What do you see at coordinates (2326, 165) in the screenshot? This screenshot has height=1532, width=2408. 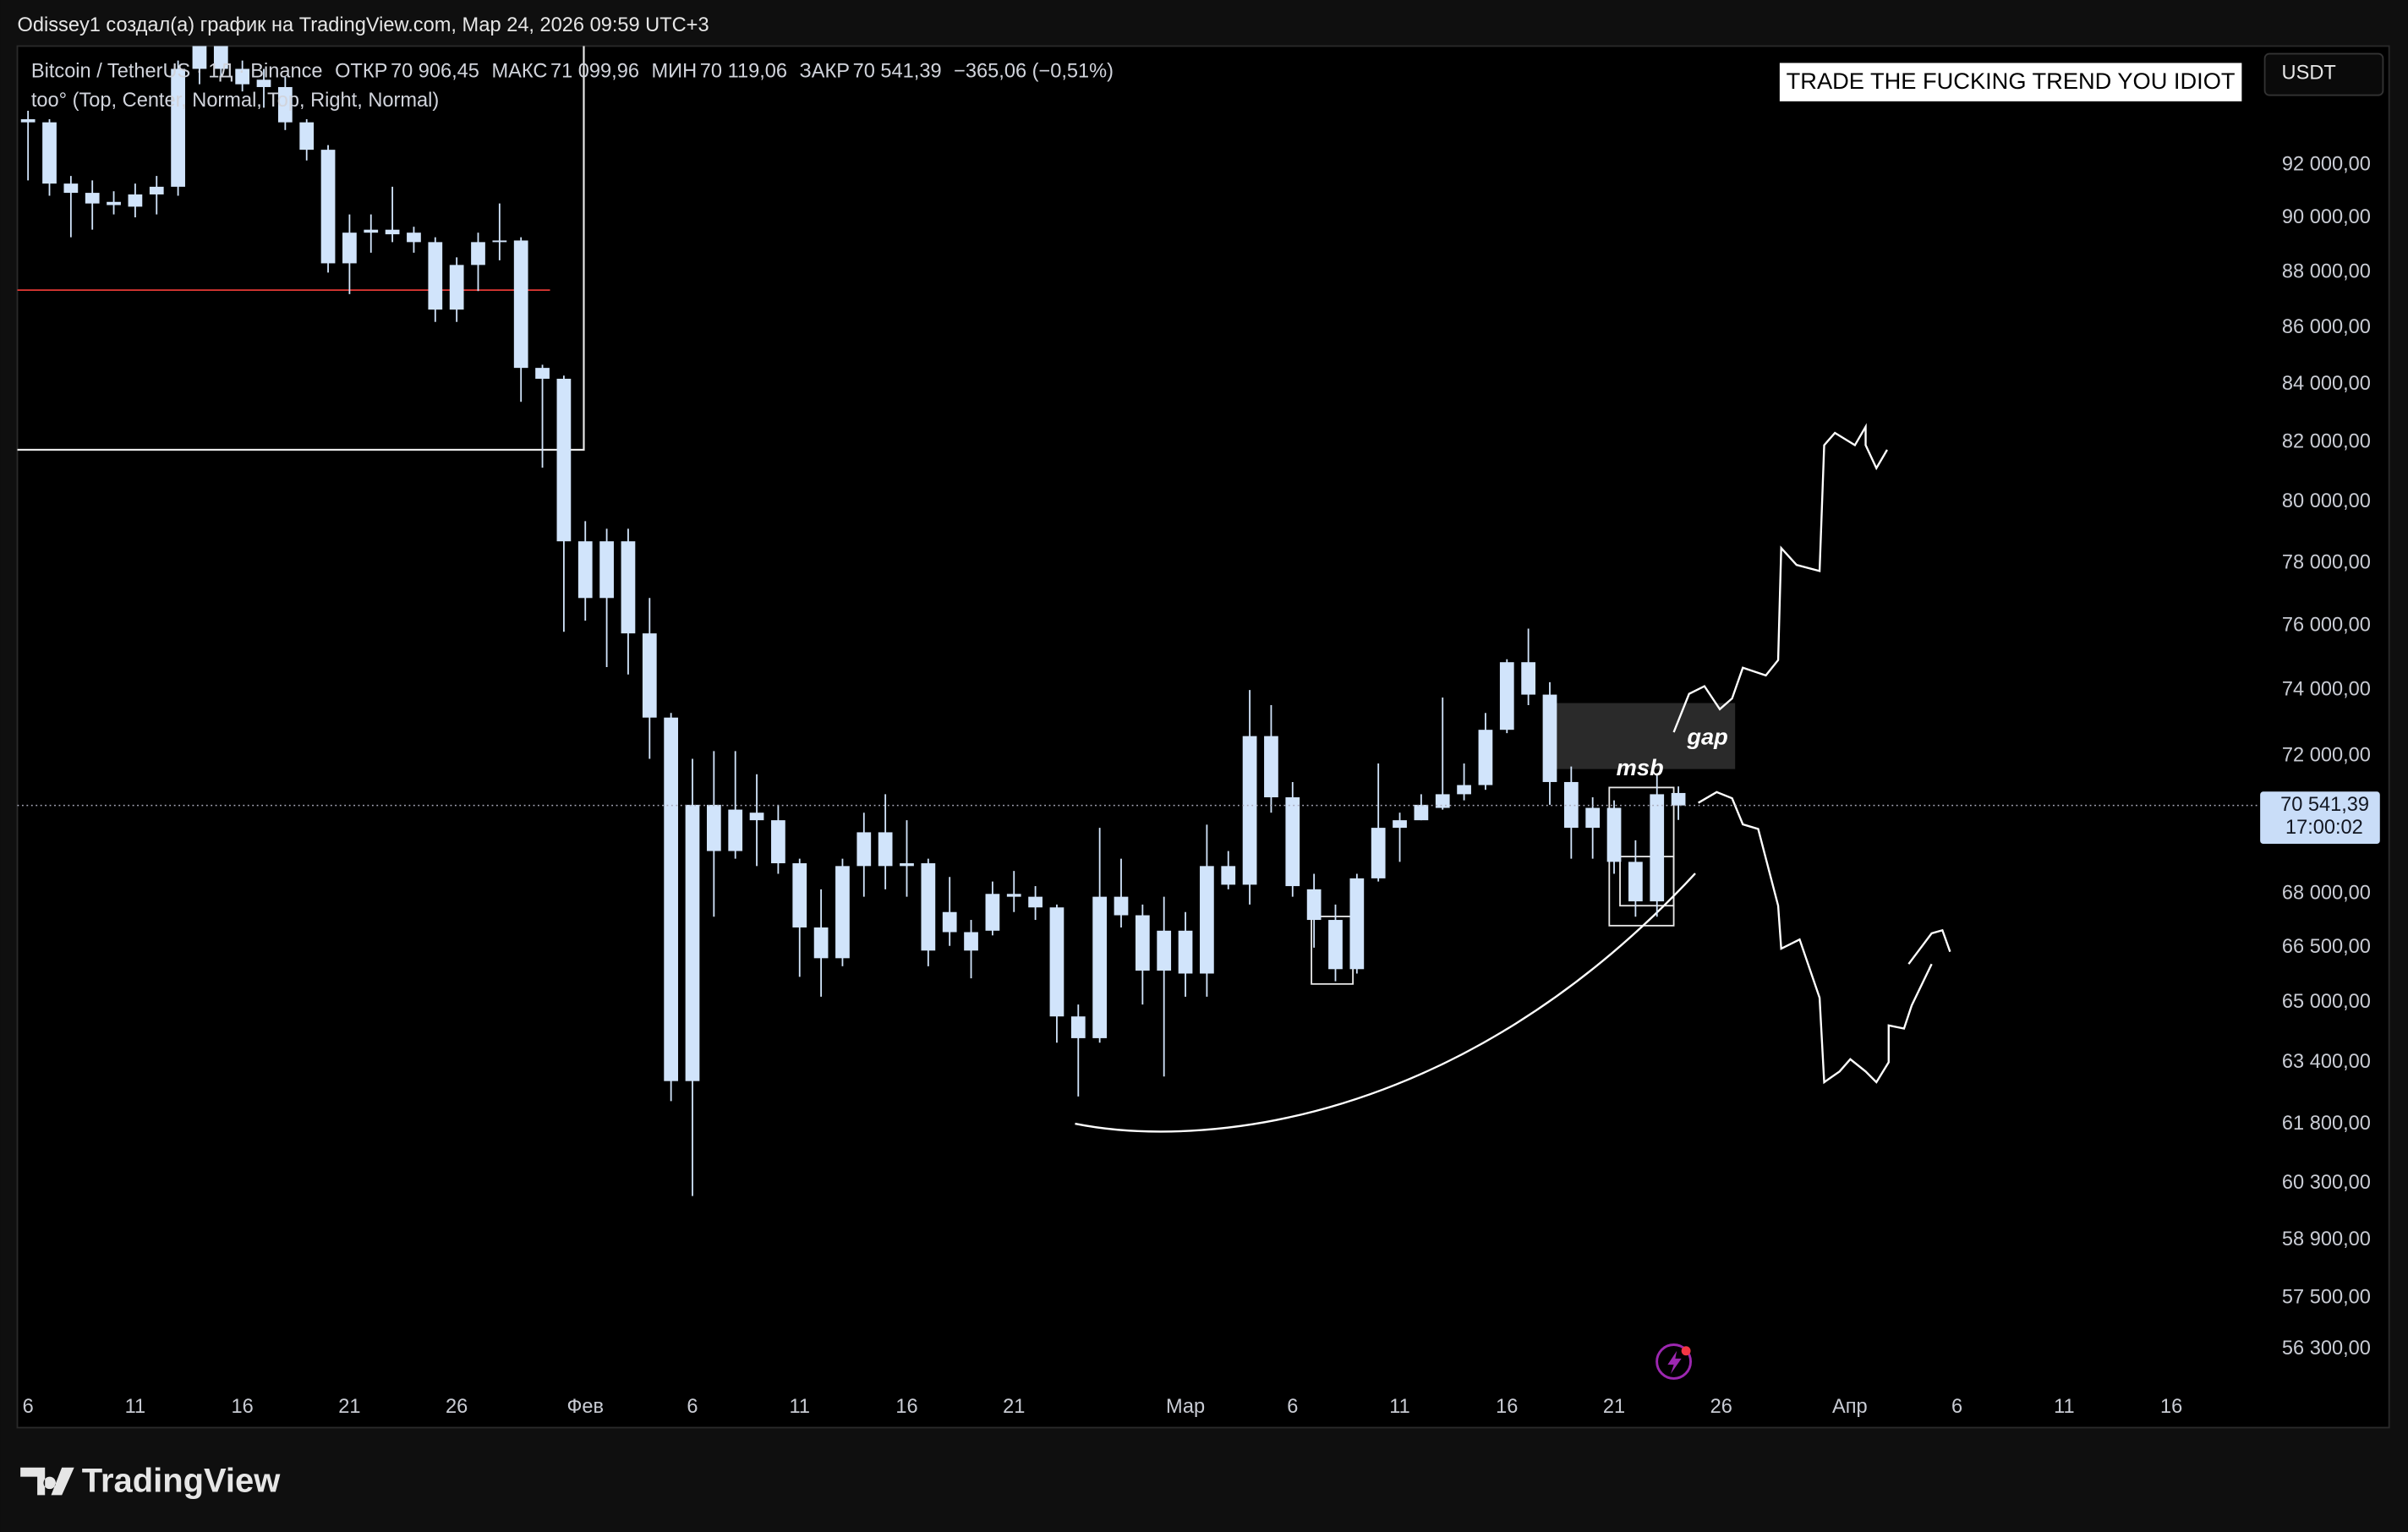 I see `y-tick-label: 92 000,00` at bounding box center [2326, 165].